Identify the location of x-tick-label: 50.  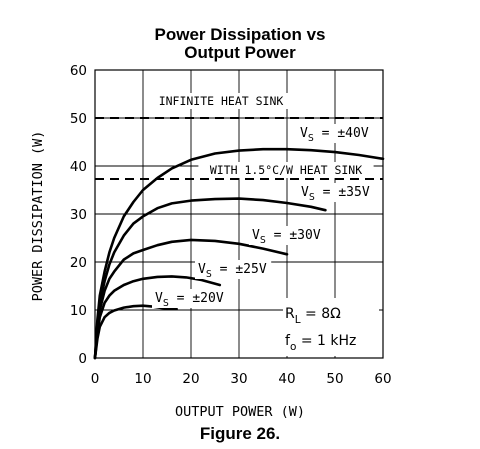
(334, 379).